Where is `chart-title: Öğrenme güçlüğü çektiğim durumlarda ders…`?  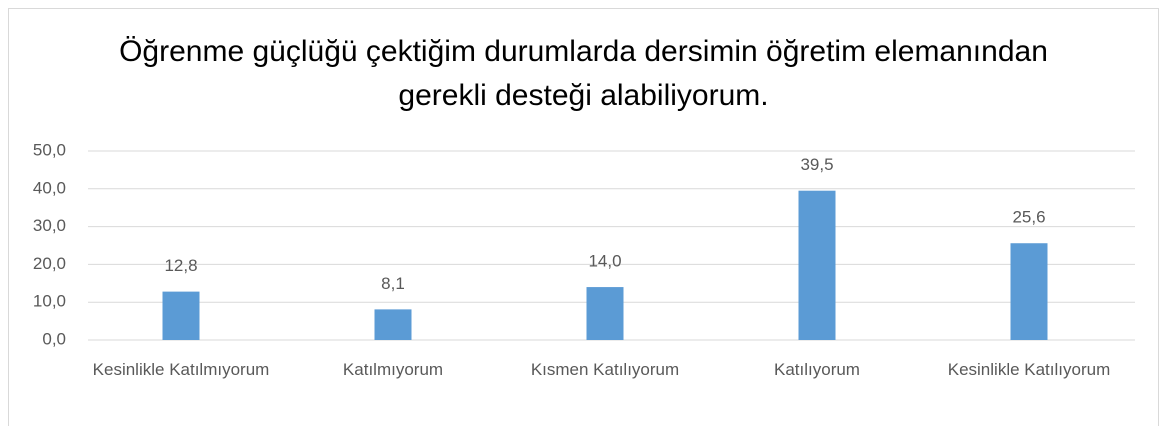
chart-title: Öğrenme güçlüğü çektiğim durumlarda ders… is located at coordinates (583, 73).